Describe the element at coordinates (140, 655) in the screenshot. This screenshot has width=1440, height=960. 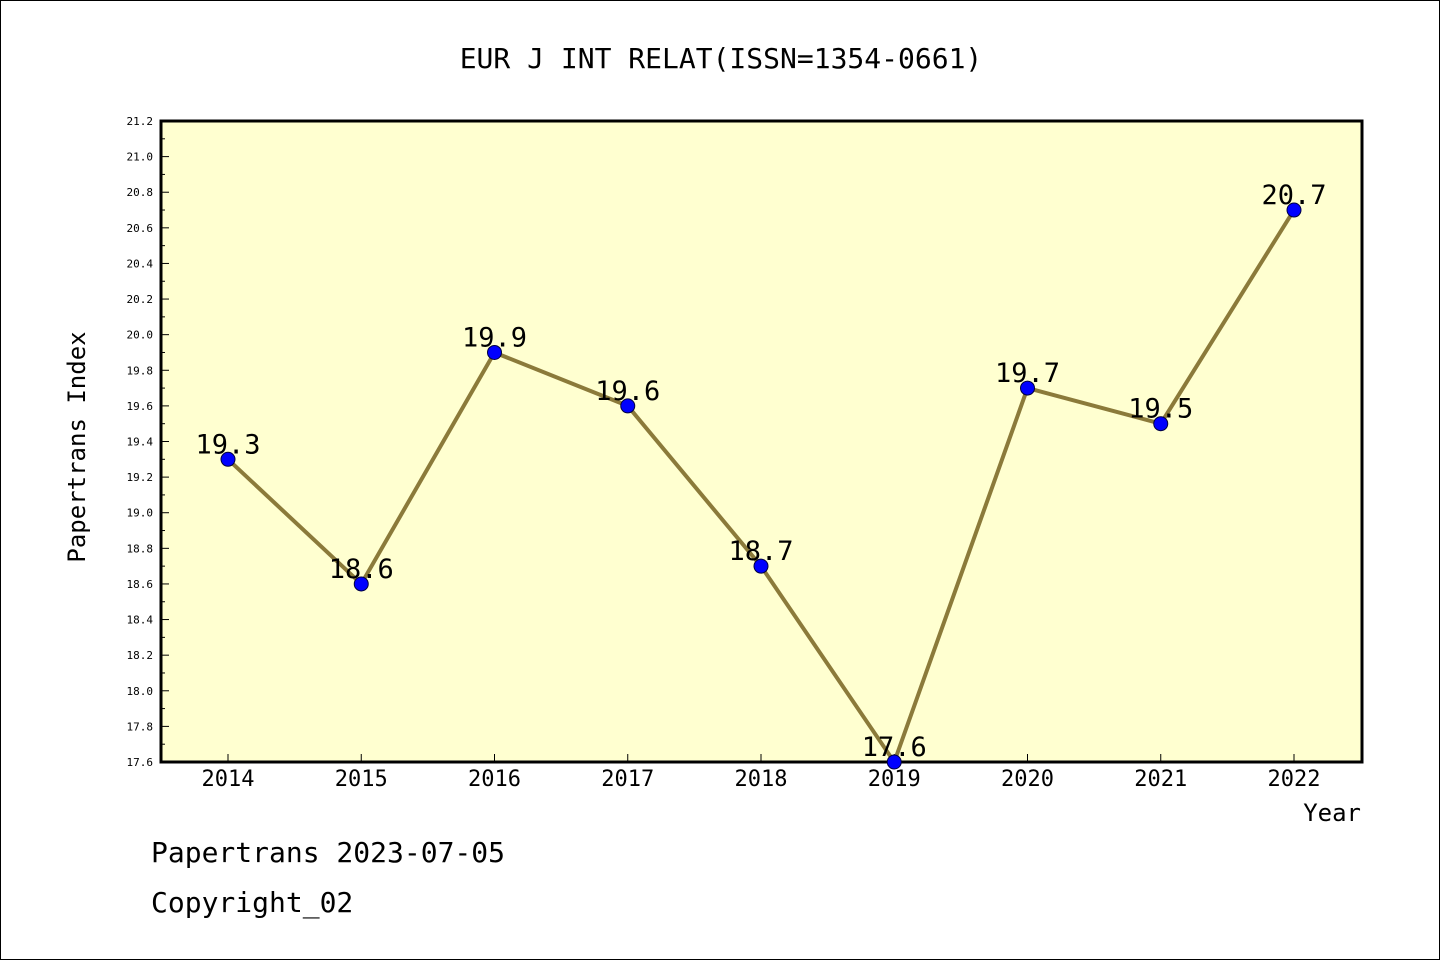
I see `y-tick-label: 18.2` at that location.